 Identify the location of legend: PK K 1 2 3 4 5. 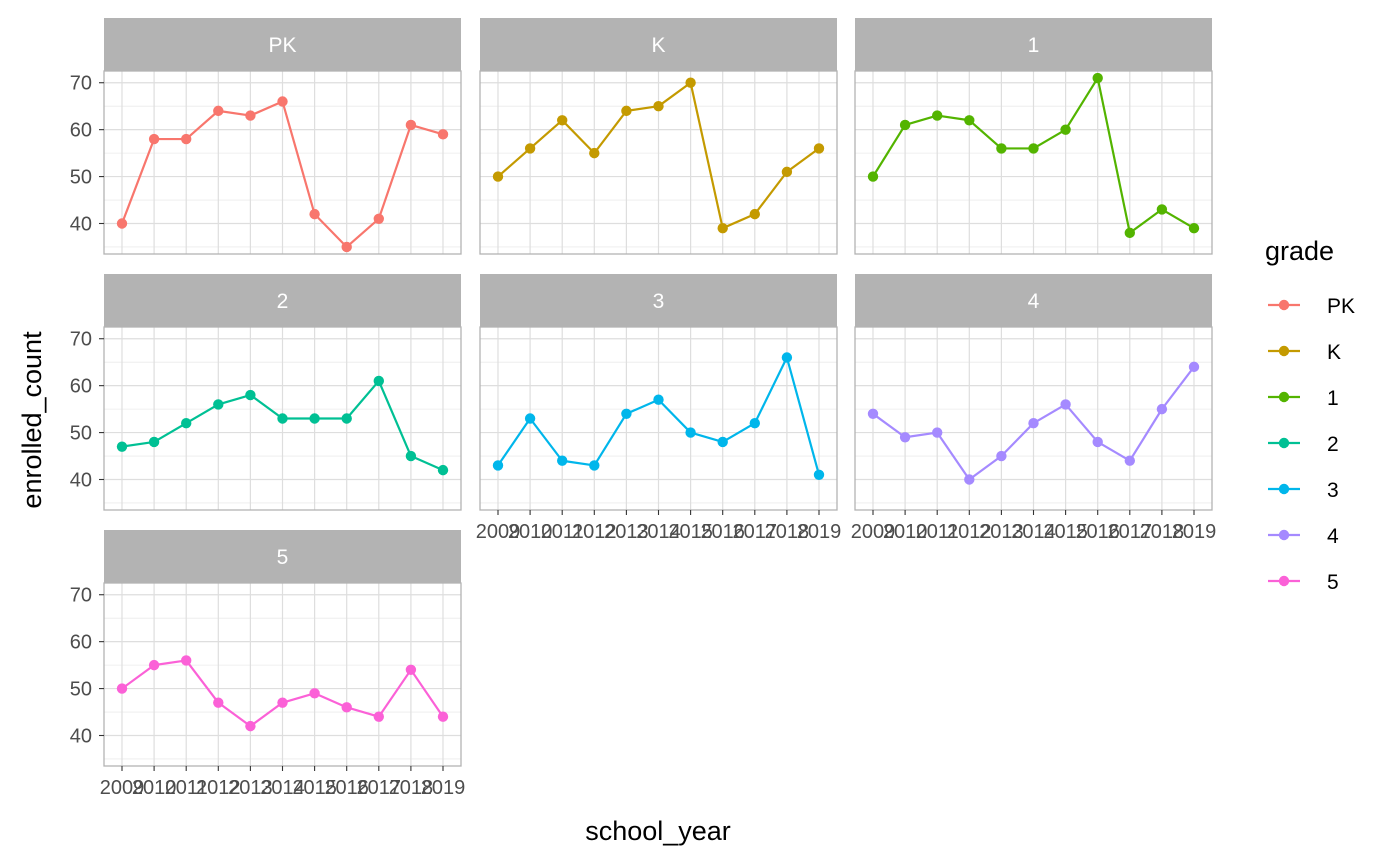
(1311, 444).